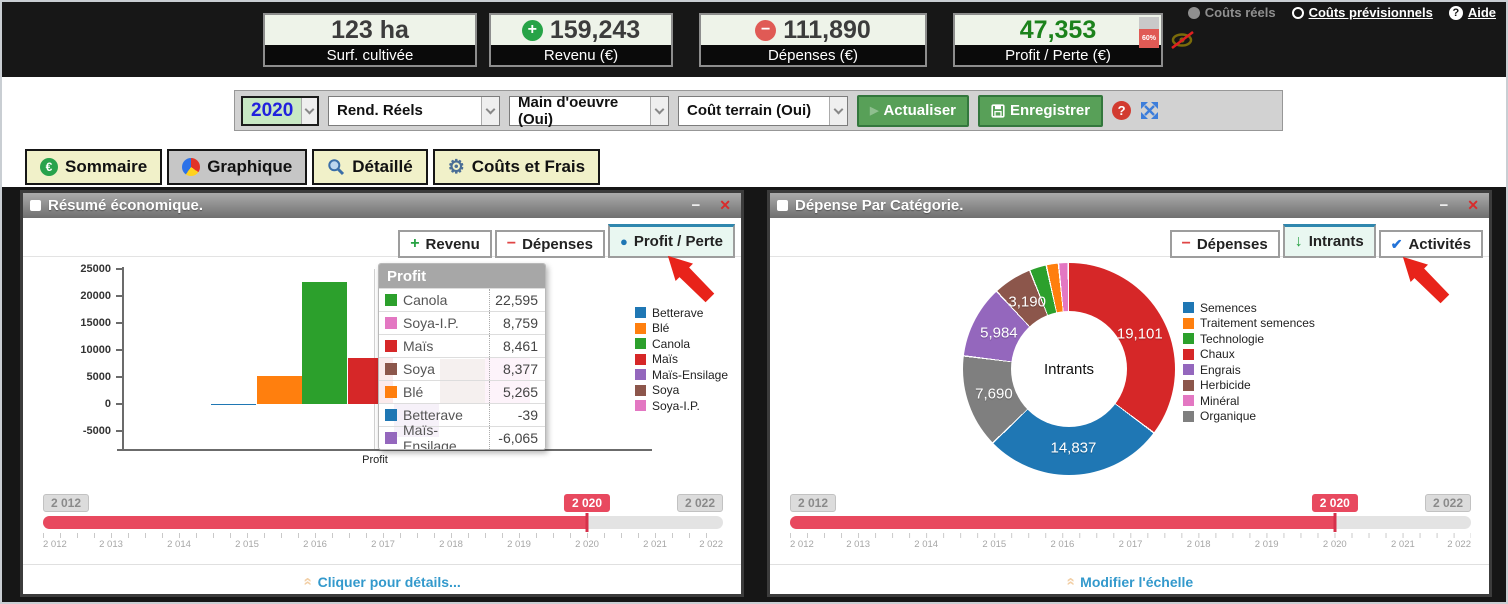  Describe the element at coordinates (106, 166) in the screenshot. I see `tab-sommaire-label: Sommaire` at that location.